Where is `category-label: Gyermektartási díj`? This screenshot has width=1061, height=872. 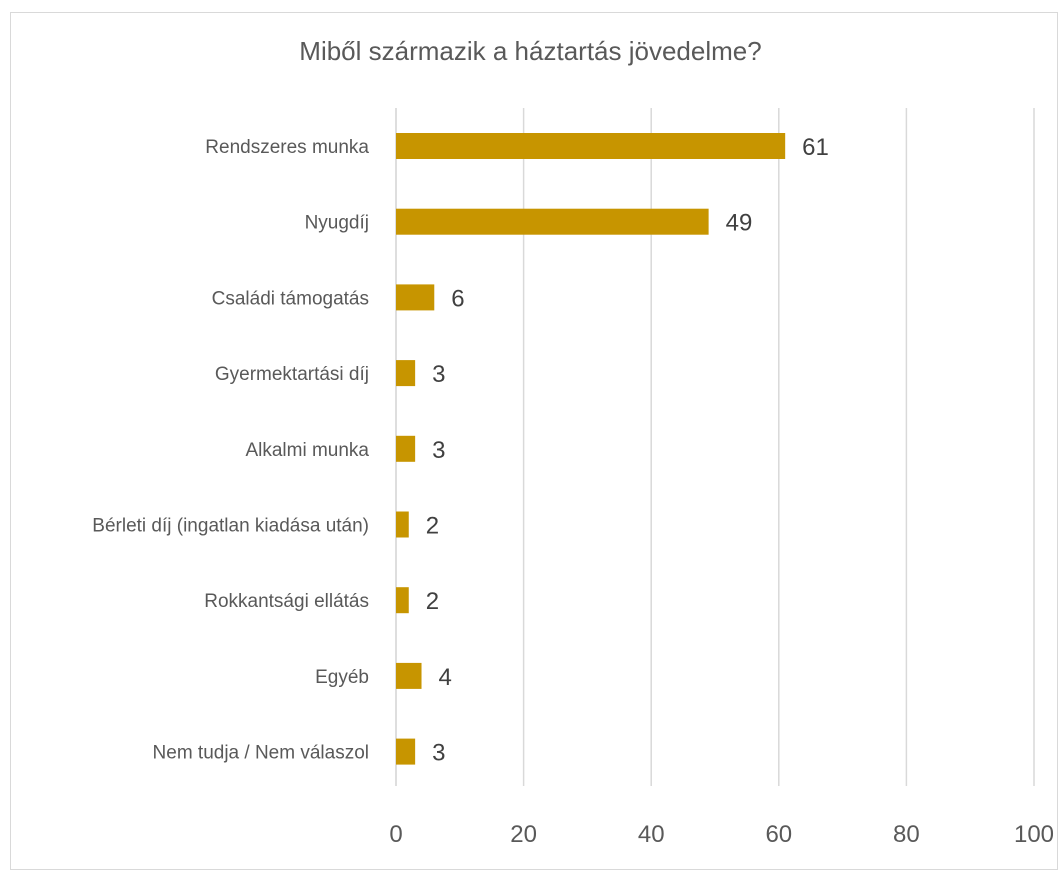 category-label: Gyermektartási díj is located at coordinates (292, 374).